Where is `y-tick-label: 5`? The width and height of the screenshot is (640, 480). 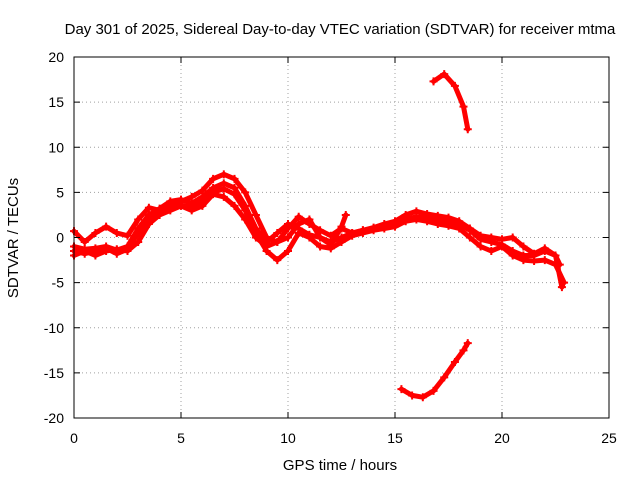 y-tick-label: 5 is located at coordinates (60, 192).